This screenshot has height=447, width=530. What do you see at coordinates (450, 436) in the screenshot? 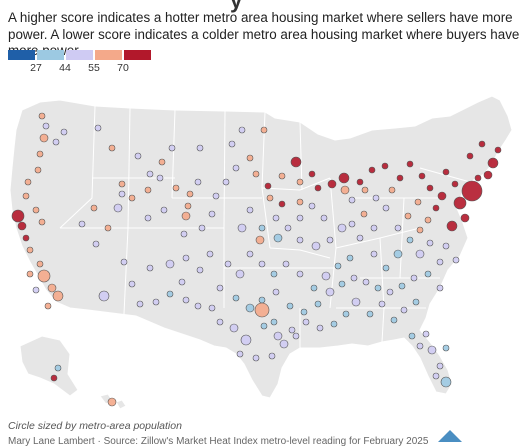
I see `brand-logo-icon` at bounding box center [450, 436].